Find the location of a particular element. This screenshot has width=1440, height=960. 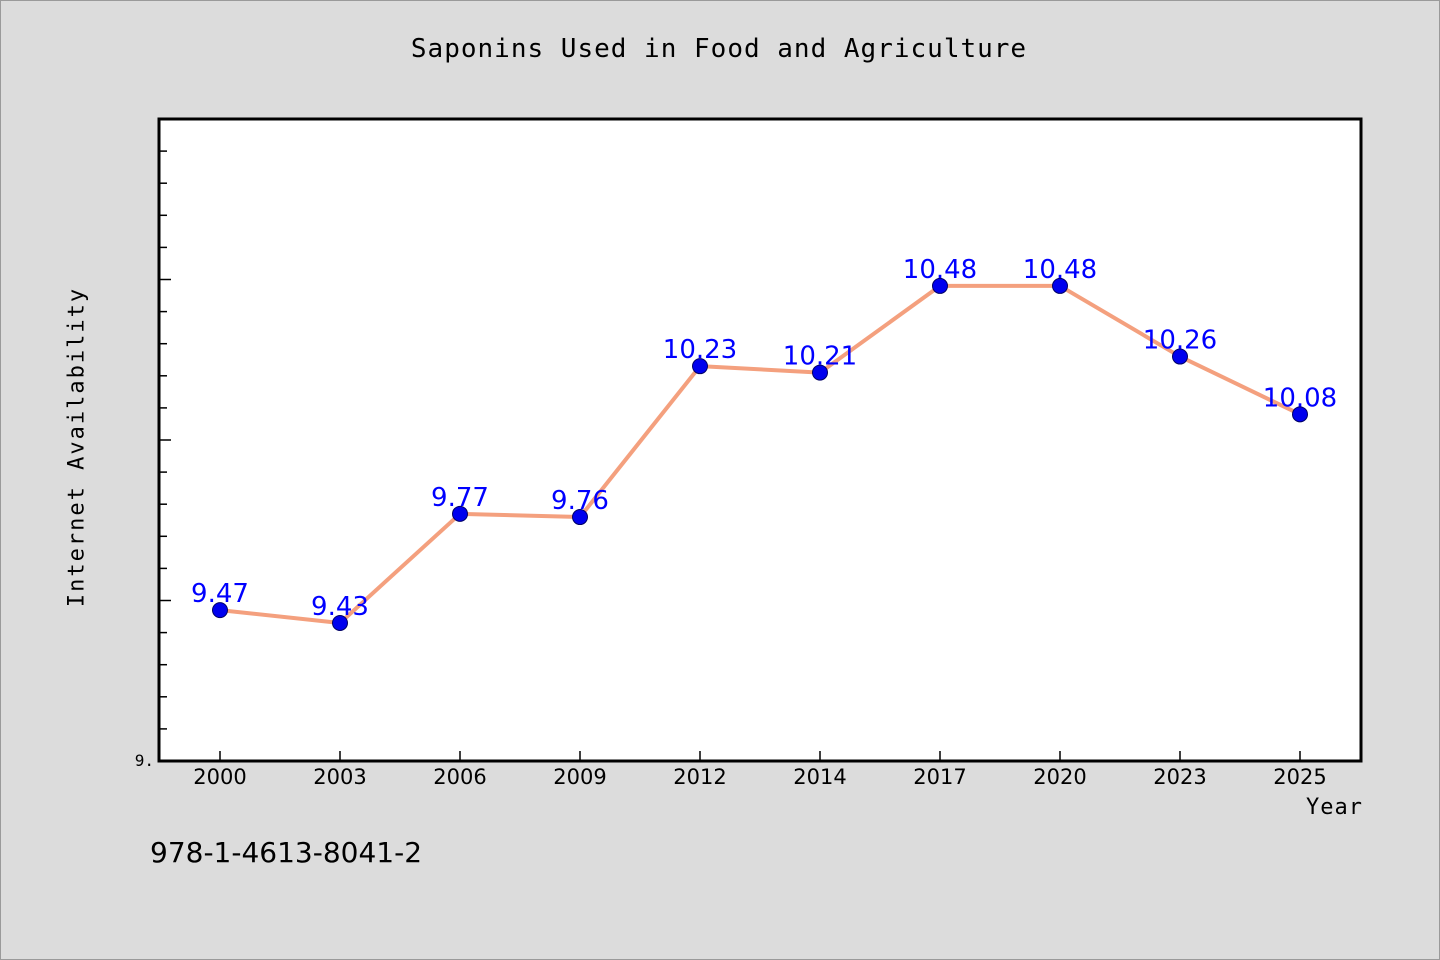

data-label: 10.08 is located at coordinates (1300, 398).